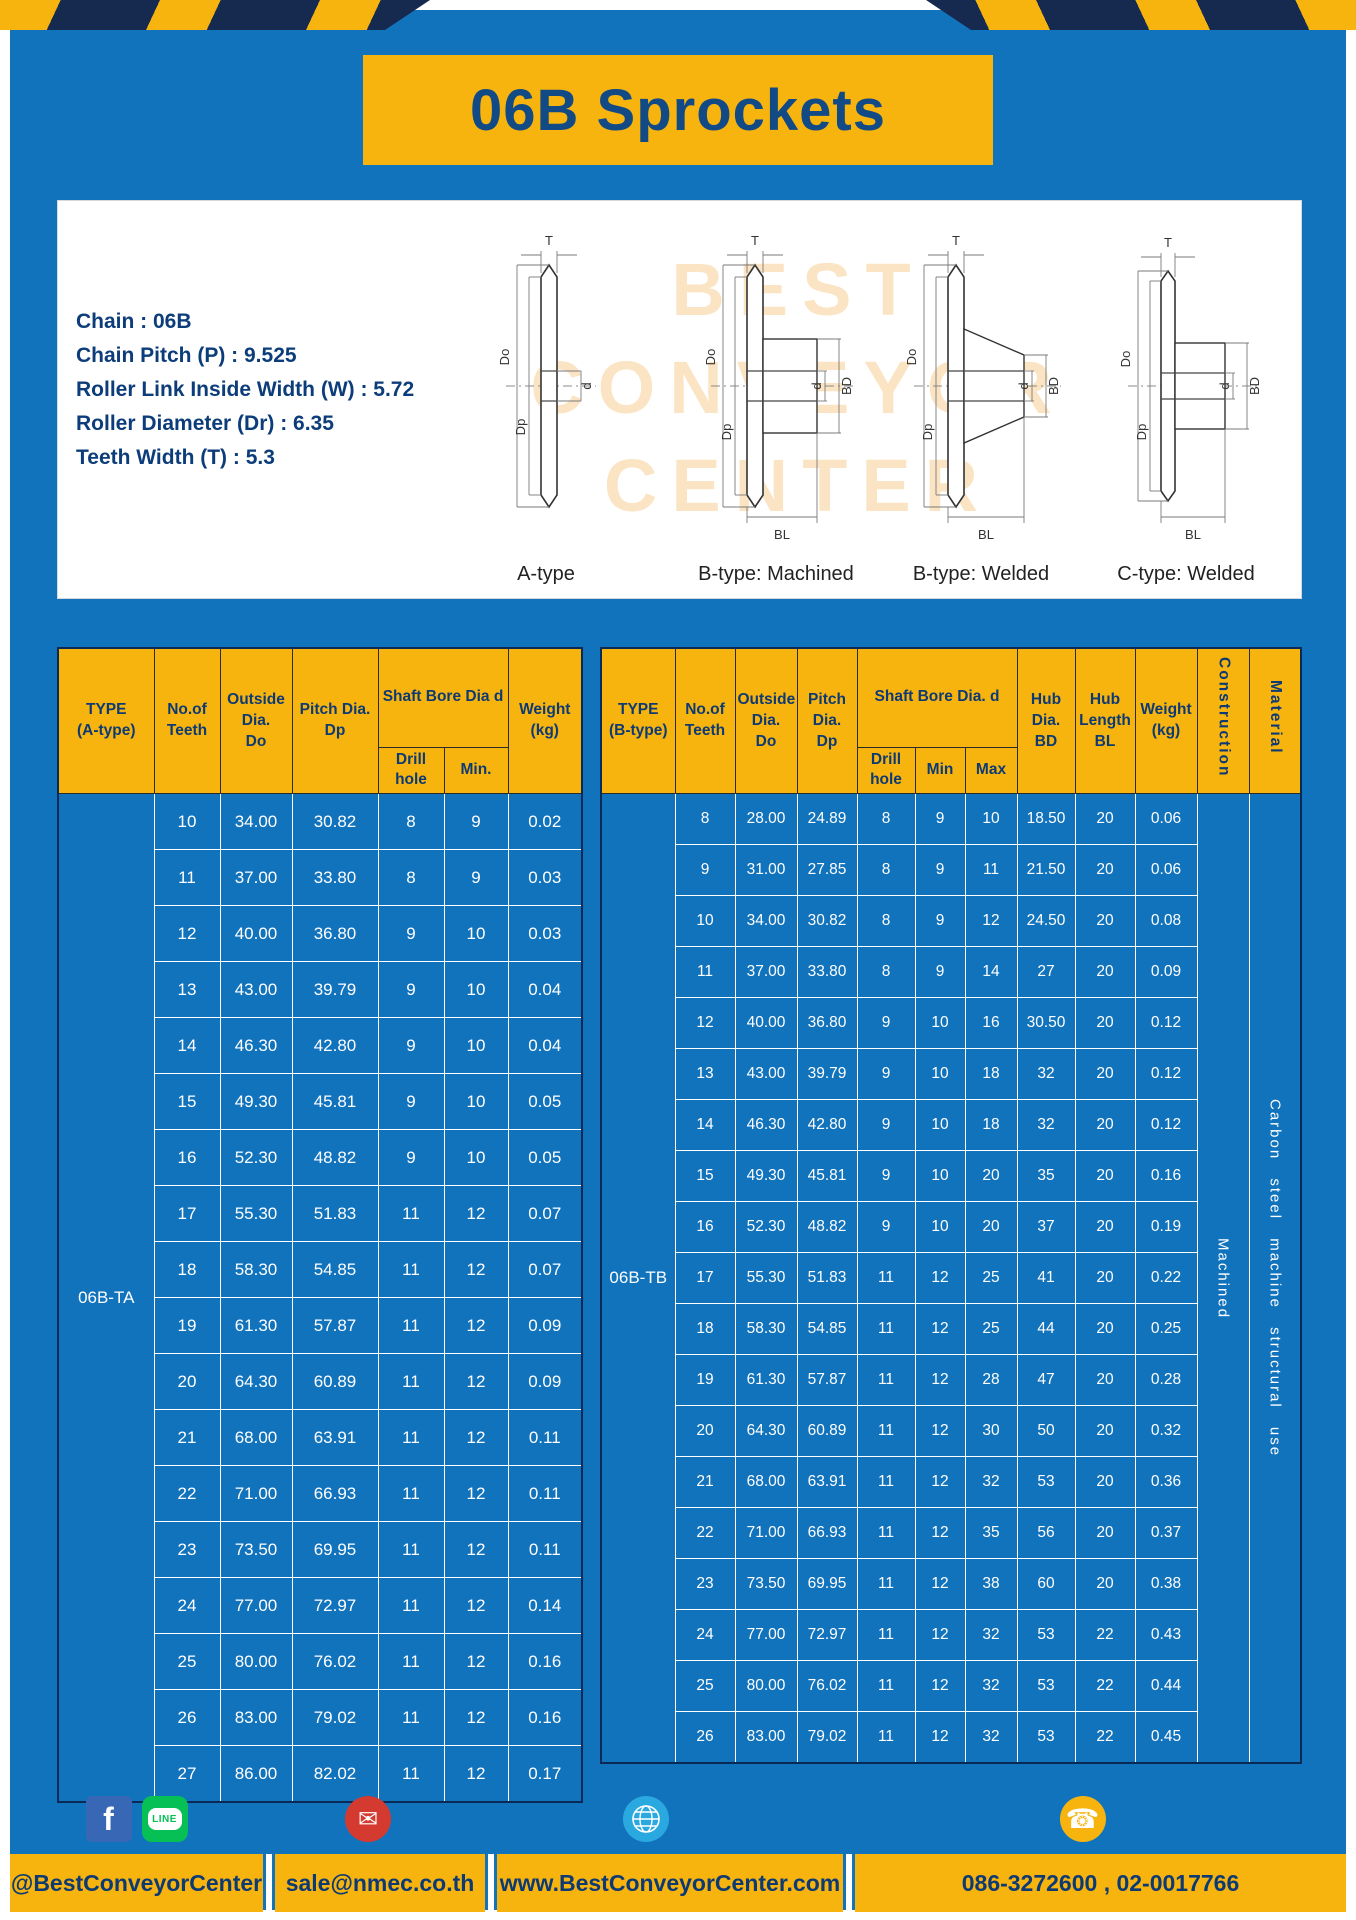 The width and height of the screenshot is (1356, 1920). I want to click on email-icon: ✉, so click(368, 1819).